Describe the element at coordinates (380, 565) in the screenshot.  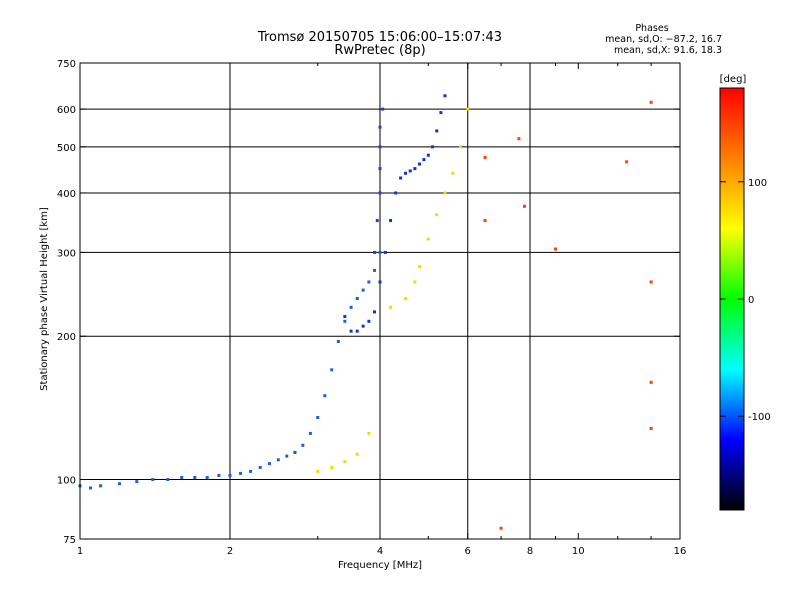
I see `x-axis-label: Frequency [MHz]` at that location.